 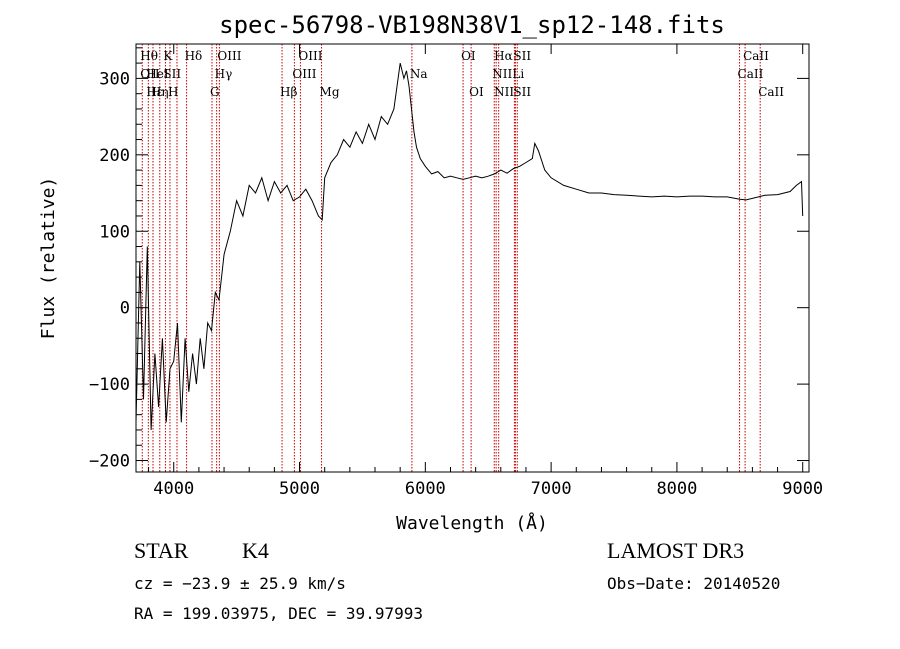 I want to click on line-label: Li, so click(x=518, y=74).